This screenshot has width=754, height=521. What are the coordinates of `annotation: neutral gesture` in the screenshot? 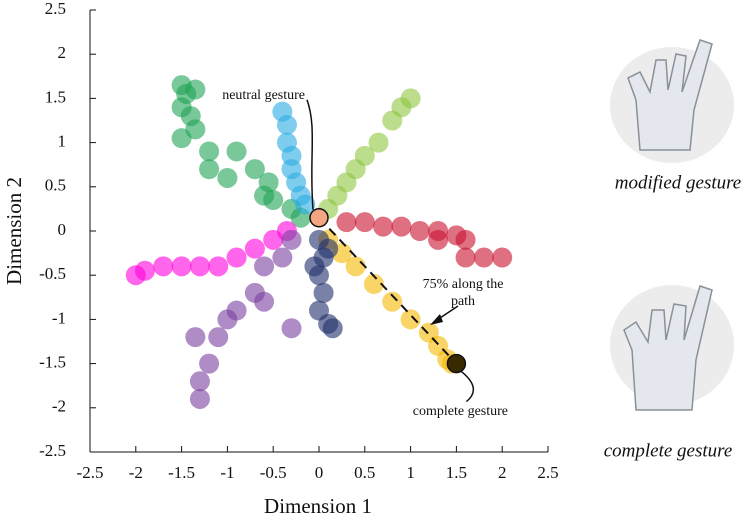 It's located at (263, 95).